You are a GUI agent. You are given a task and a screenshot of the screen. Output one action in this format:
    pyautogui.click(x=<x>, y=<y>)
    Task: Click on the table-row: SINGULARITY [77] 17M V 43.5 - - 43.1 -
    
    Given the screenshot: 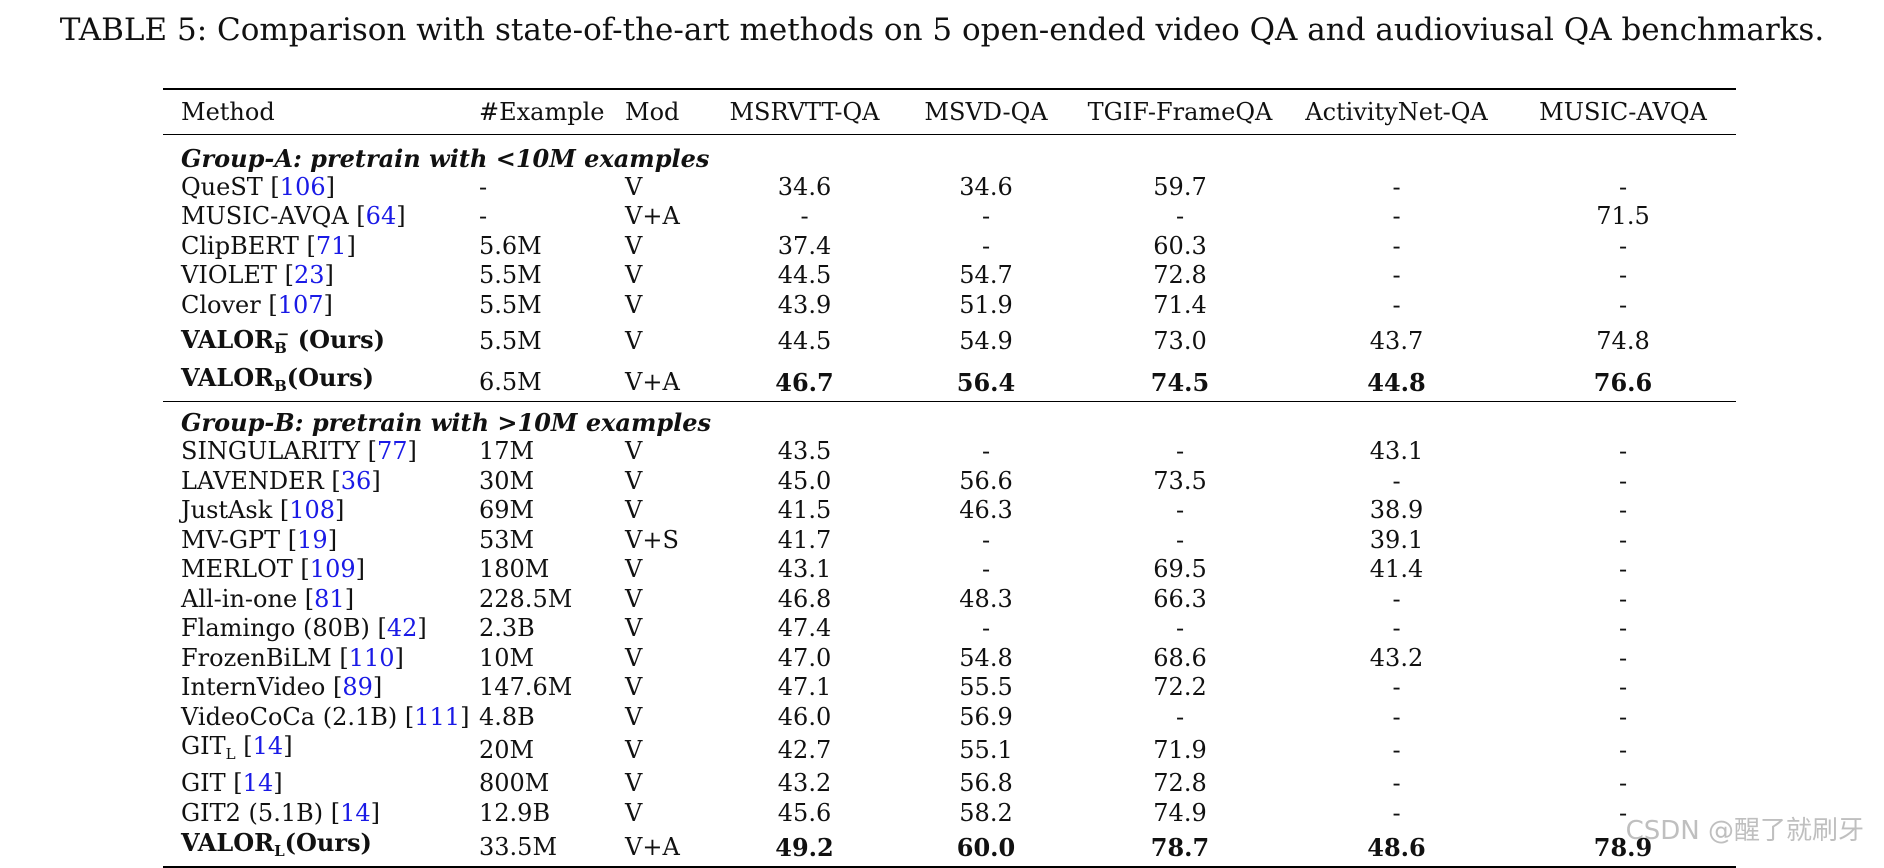 What is the action you would take?
    pyautogui.click(x=949, y=452)
    